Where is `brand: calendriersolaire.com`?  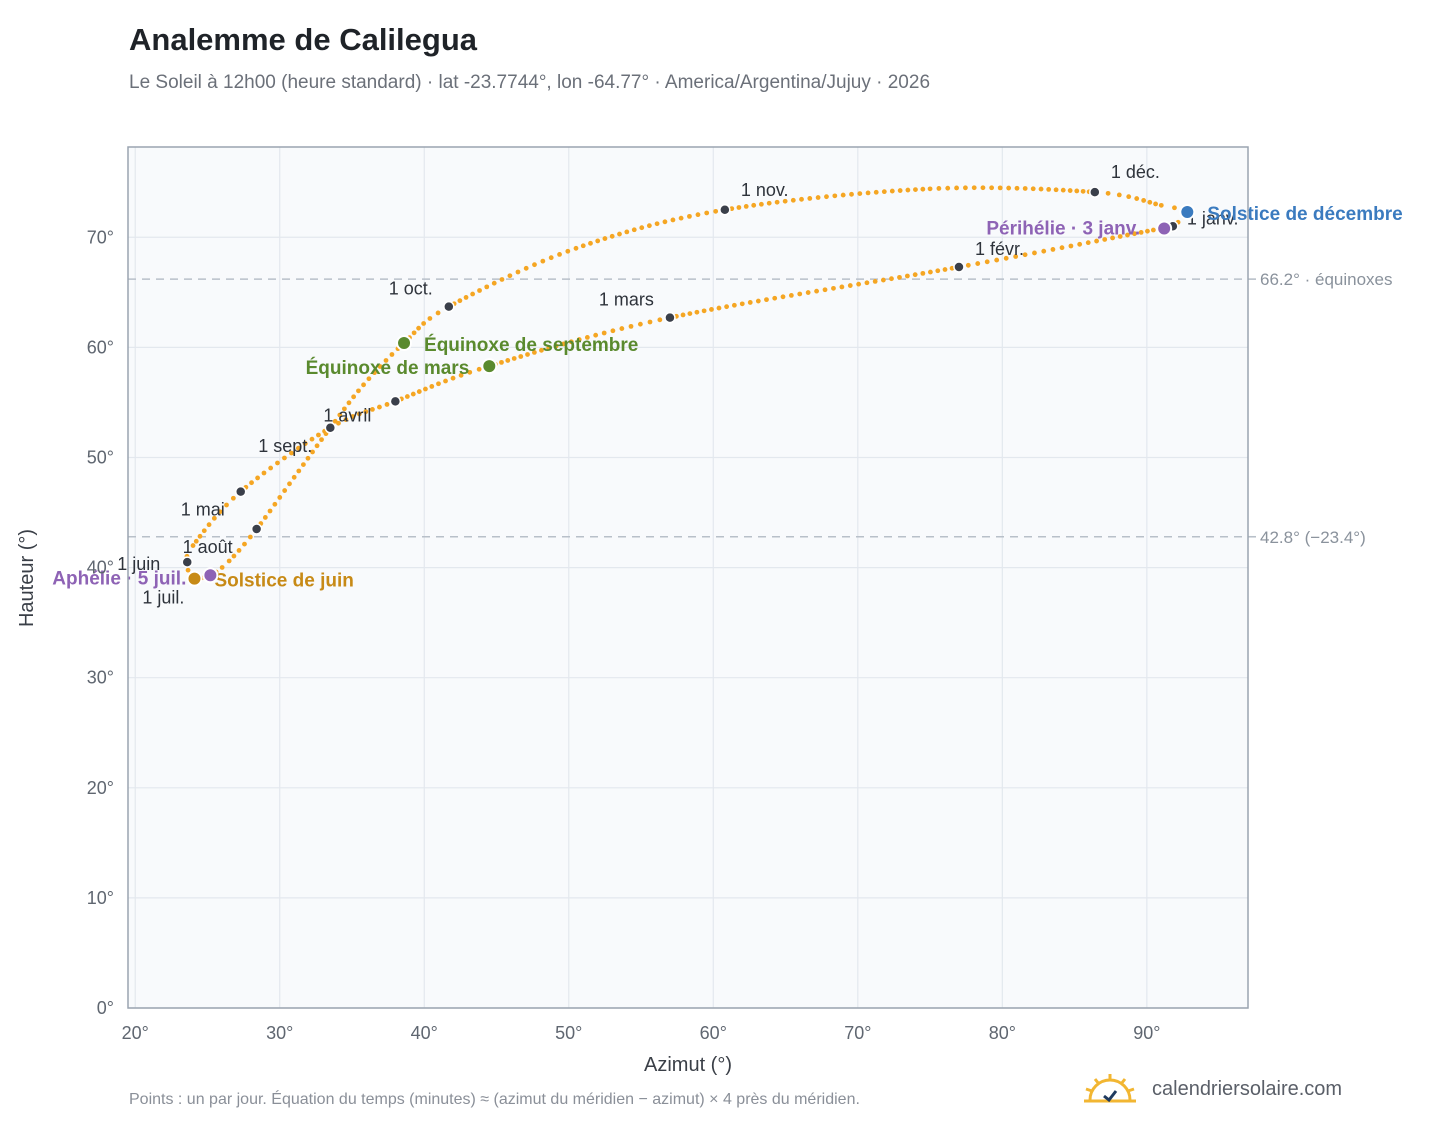 brand: calendriersolaire.com is located at coordinates (1212, 1089).